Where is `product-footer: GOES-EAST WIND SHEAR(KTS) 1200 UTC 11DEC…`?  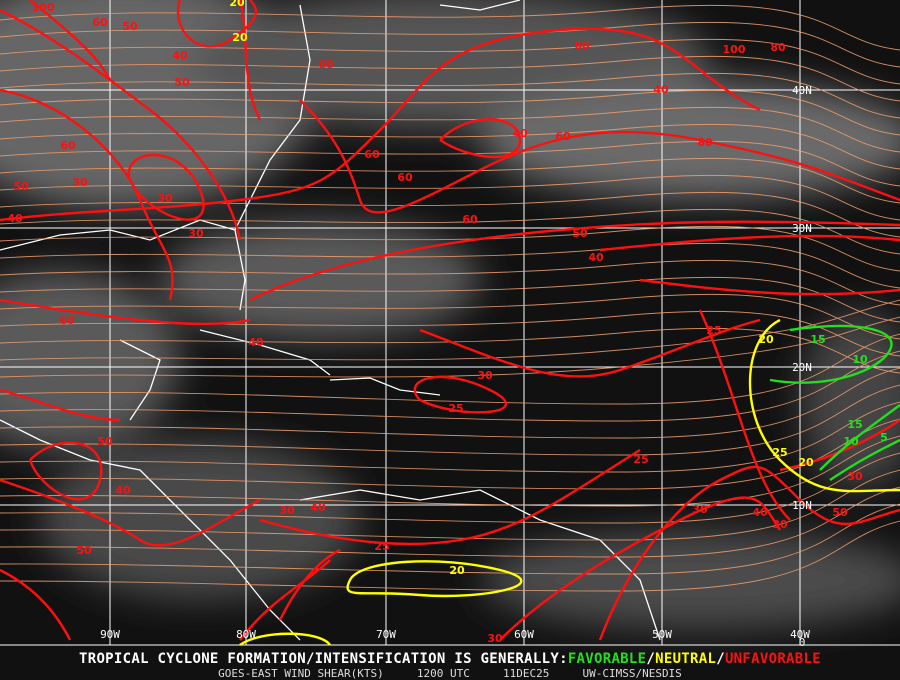
product-footer: GOES-EAST WIND SHEAR(KTS) 1200 UTC 11DEC… is located at coordinates (450, 673).